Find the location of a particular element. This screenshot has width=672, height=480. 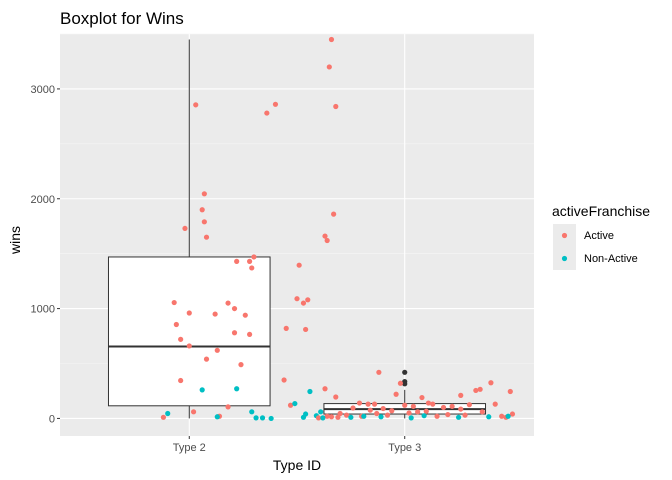

legend: activeFranchise Active Non-Active is located at coordinates (601, 236).